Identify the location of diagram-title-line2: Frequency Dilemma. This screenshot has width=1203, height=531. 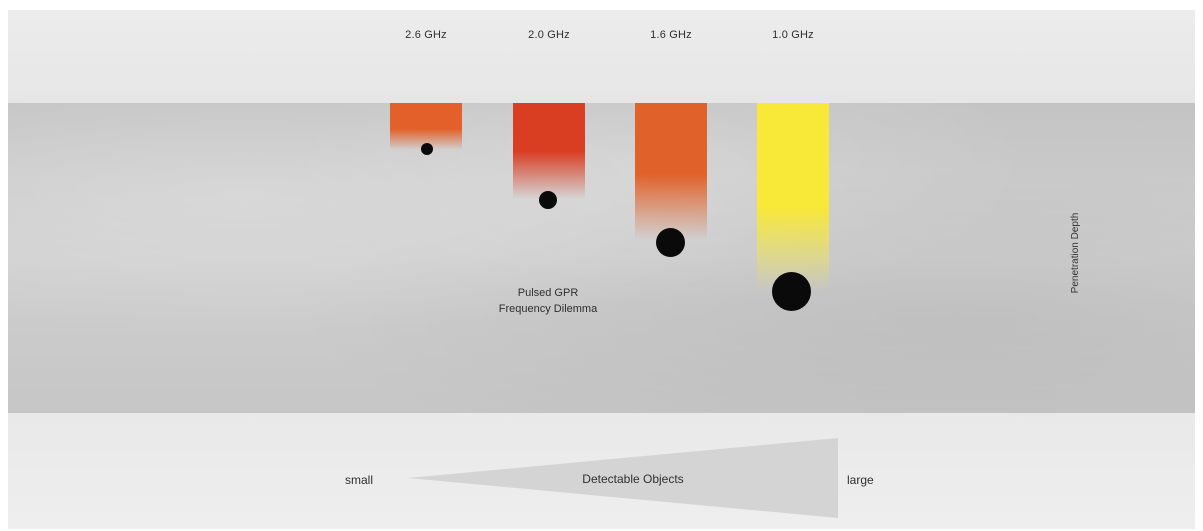
(548, 309).